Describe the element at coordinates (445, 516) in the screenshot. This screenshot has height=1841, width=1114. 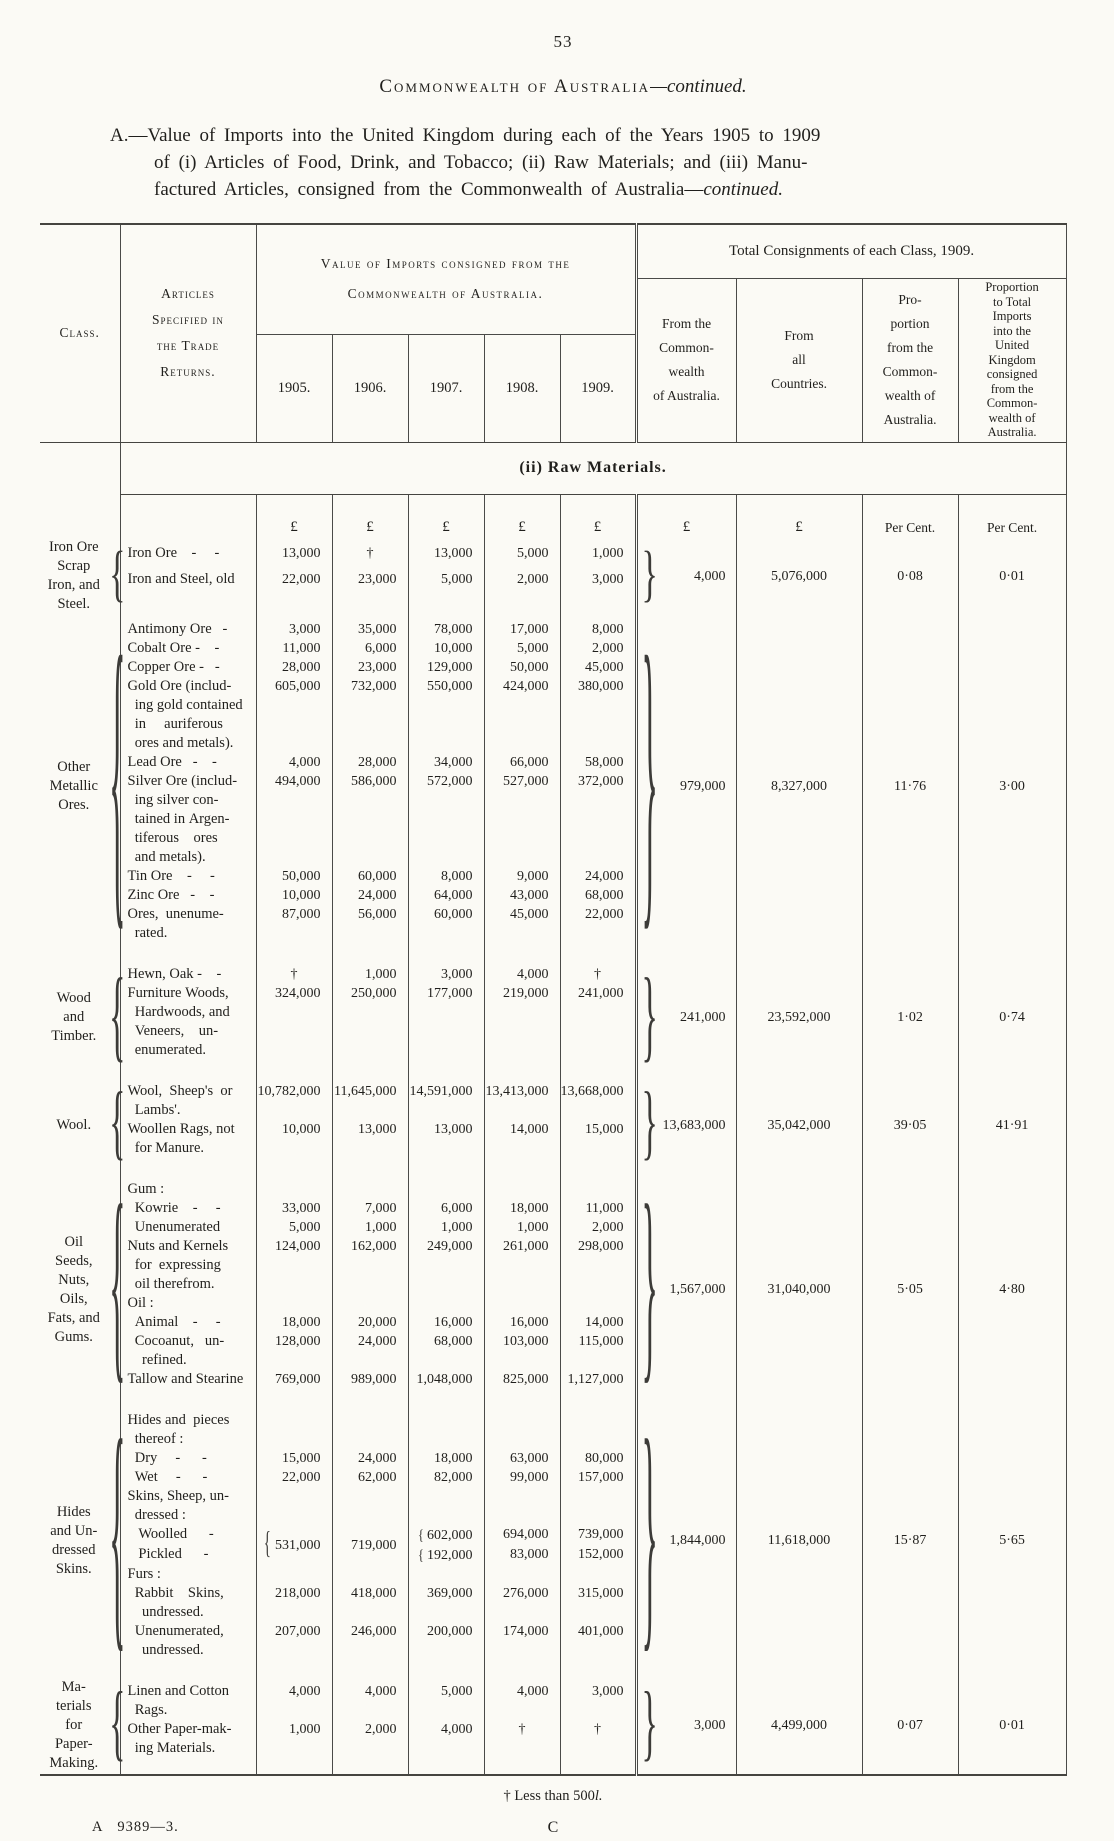
I see `unit-1907: £` at that location.